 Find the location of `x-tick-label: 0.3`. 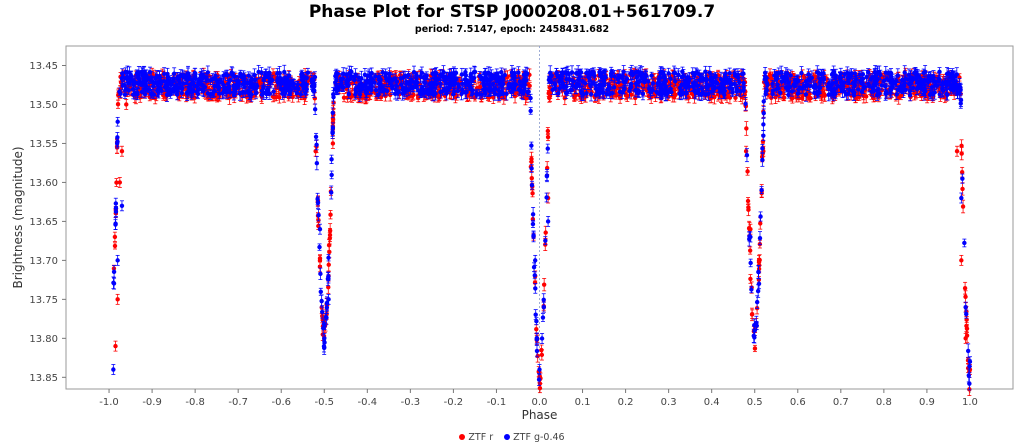

x-tick-label: 0.3 is located at coordinates (669, 402).